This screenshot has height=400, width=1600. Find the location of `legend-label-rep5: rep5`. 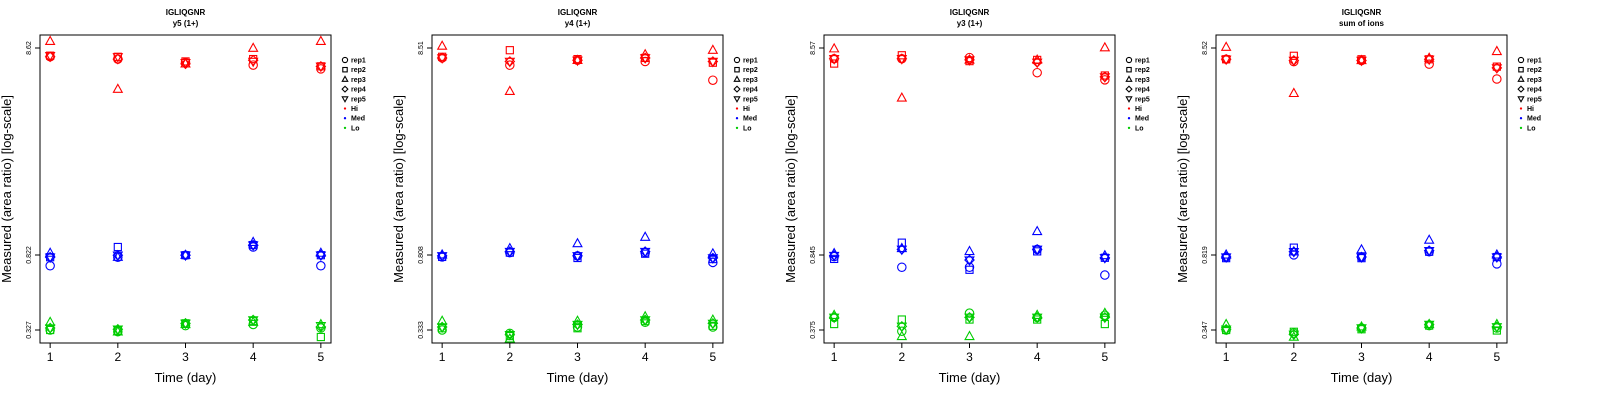

legend-label-rep5: rep5 is located at coordinates (358, 99).